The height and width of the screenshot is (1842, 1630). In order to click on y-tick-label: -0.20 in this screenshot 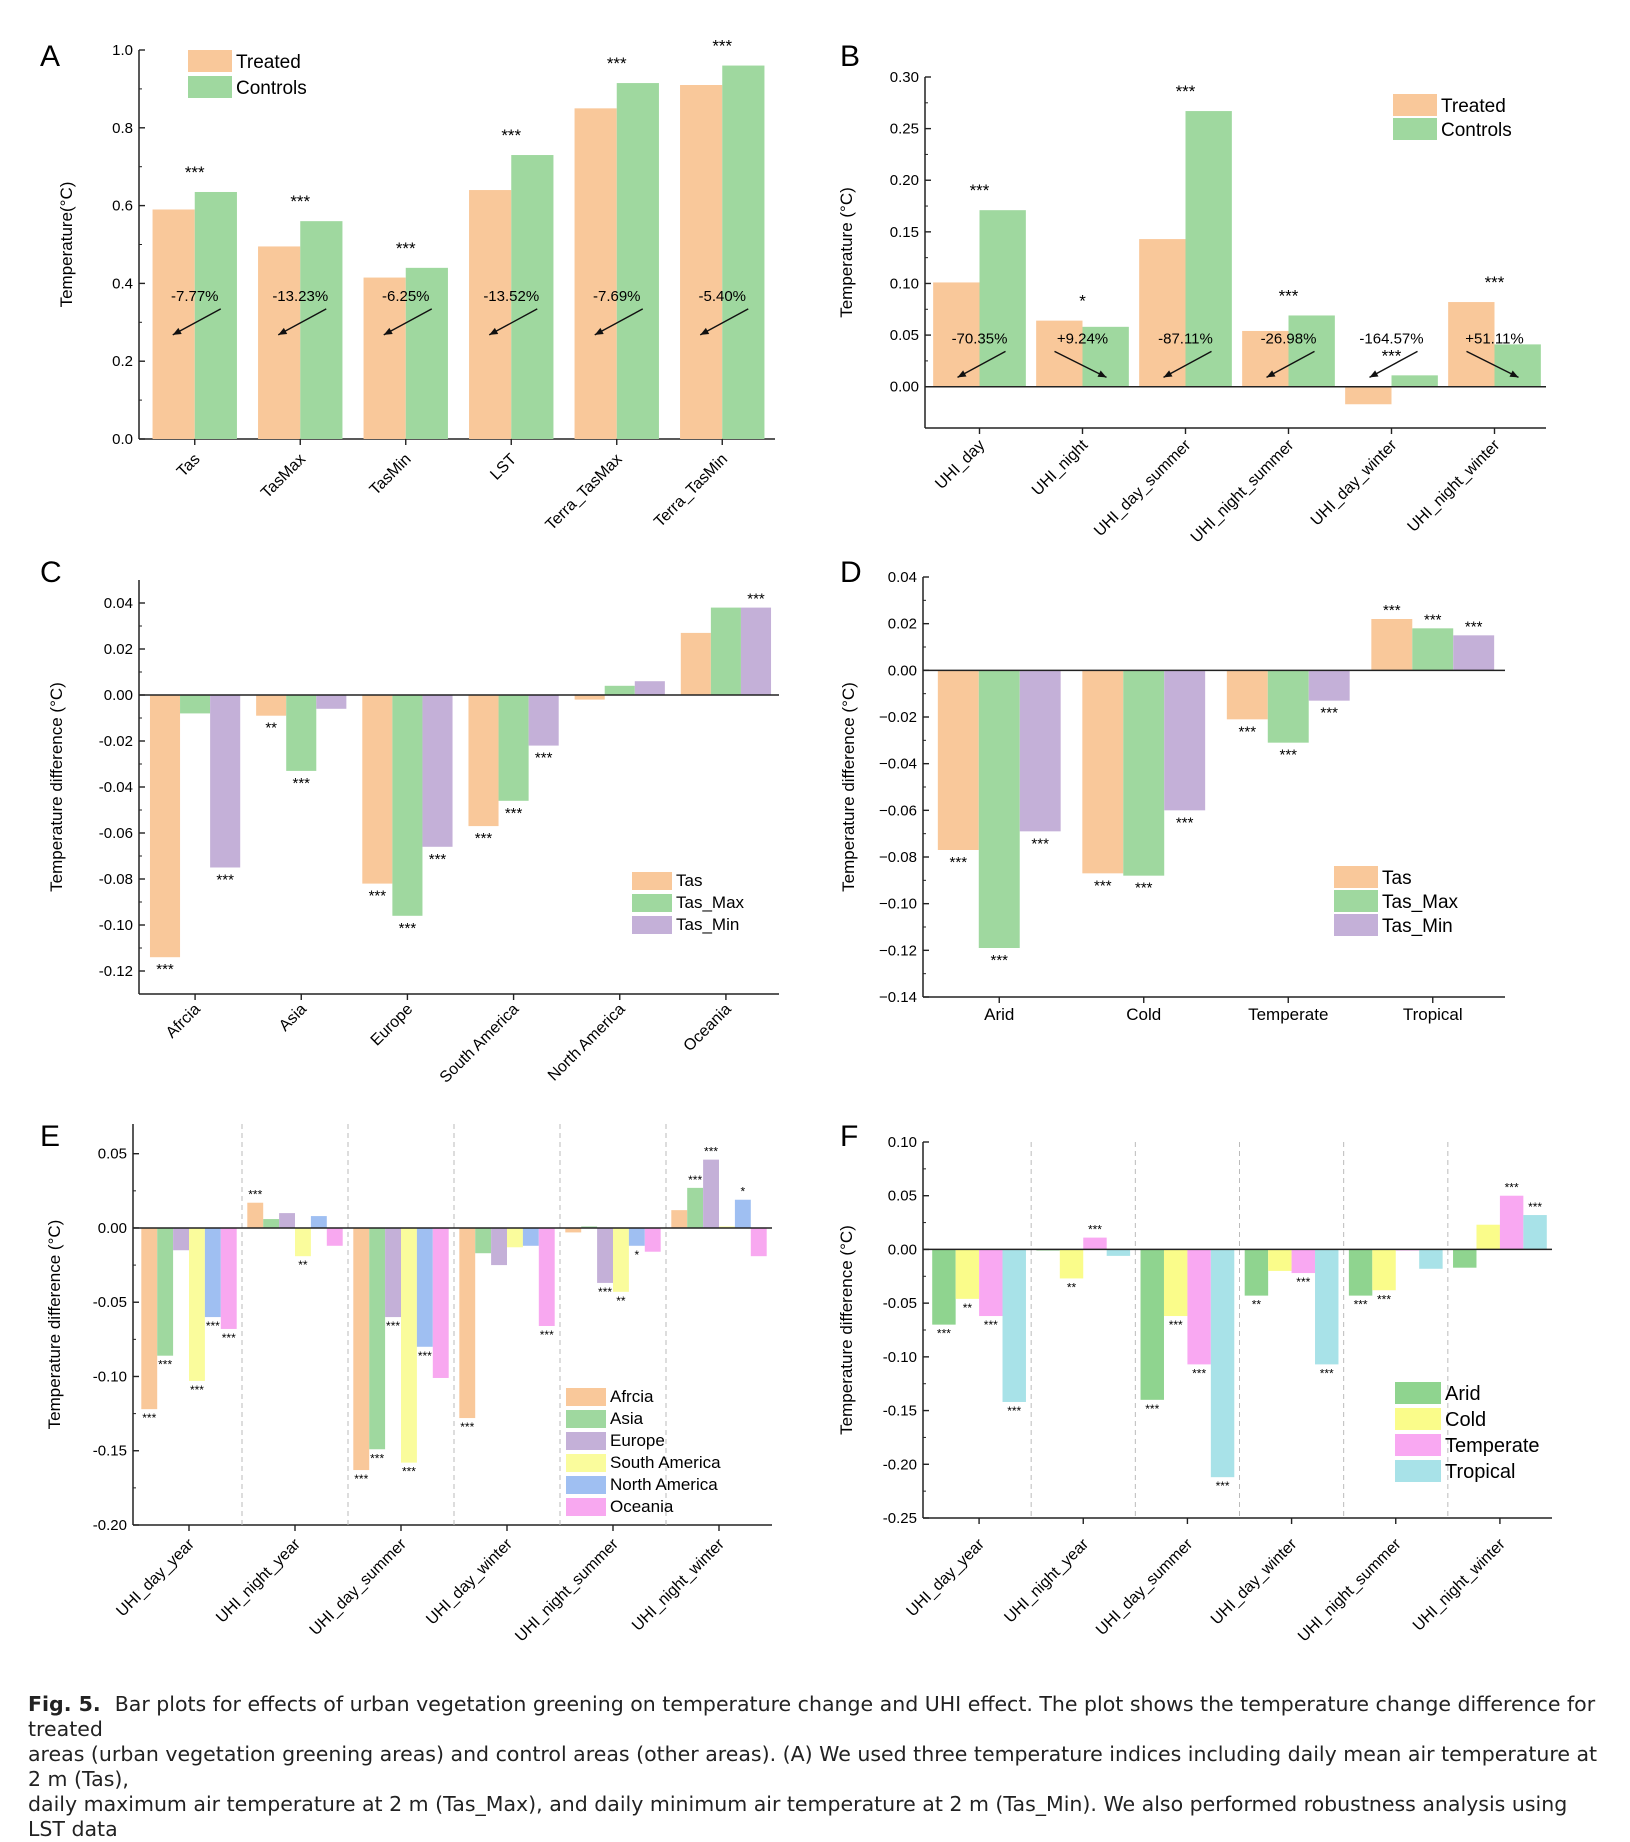, I will do `click(110, 1525)`.